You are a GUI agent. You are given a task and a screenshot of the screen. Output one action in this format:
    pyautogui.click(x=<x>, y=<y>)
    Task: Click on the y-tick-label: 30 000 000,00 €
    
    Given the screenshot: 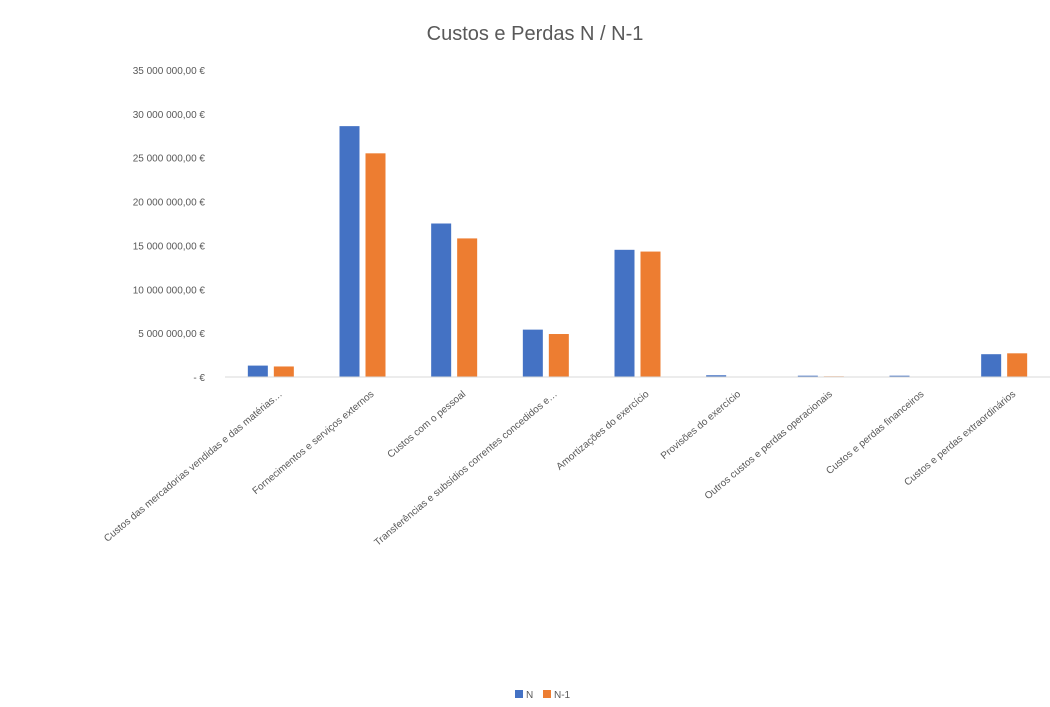 What is the action you would take?
    pyautogui.click(x=169, y=115)
    